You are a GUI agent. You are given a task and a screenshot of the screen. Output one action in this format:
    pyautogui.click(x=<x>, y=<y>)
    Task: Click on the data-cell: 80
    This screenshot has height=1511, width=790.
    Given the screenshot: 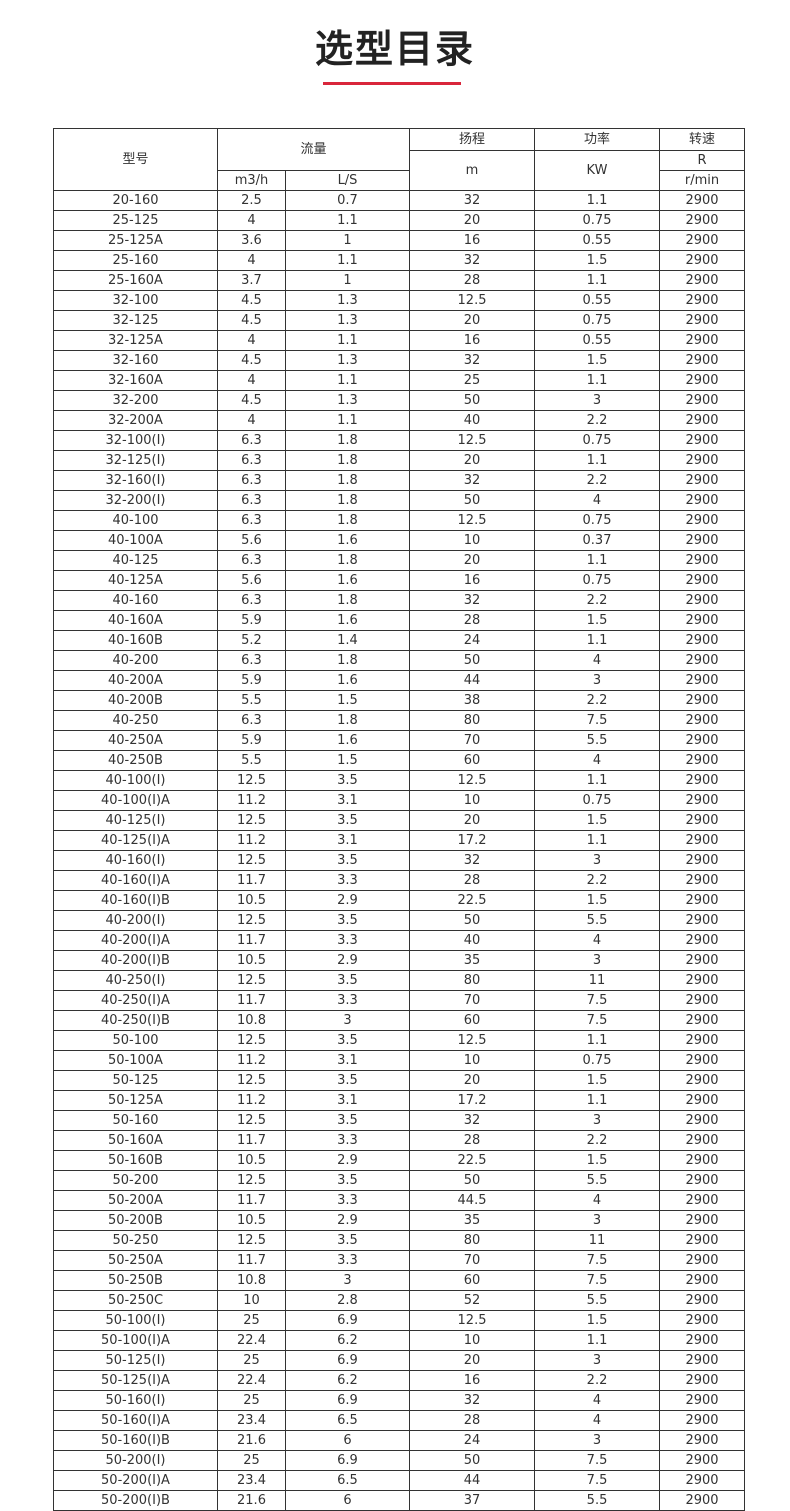 What is the action you would take?
    pyautogui.click(x=472, y=720)
    